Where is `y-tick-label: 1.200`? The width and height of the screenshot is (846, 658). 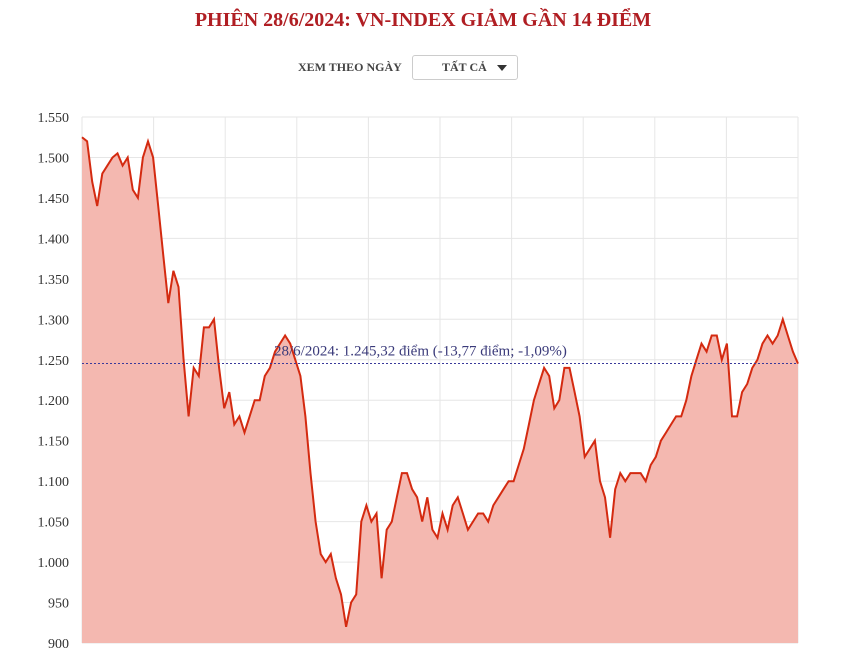 y-tick-label: 1.200 is located at coordinates (54, 401).